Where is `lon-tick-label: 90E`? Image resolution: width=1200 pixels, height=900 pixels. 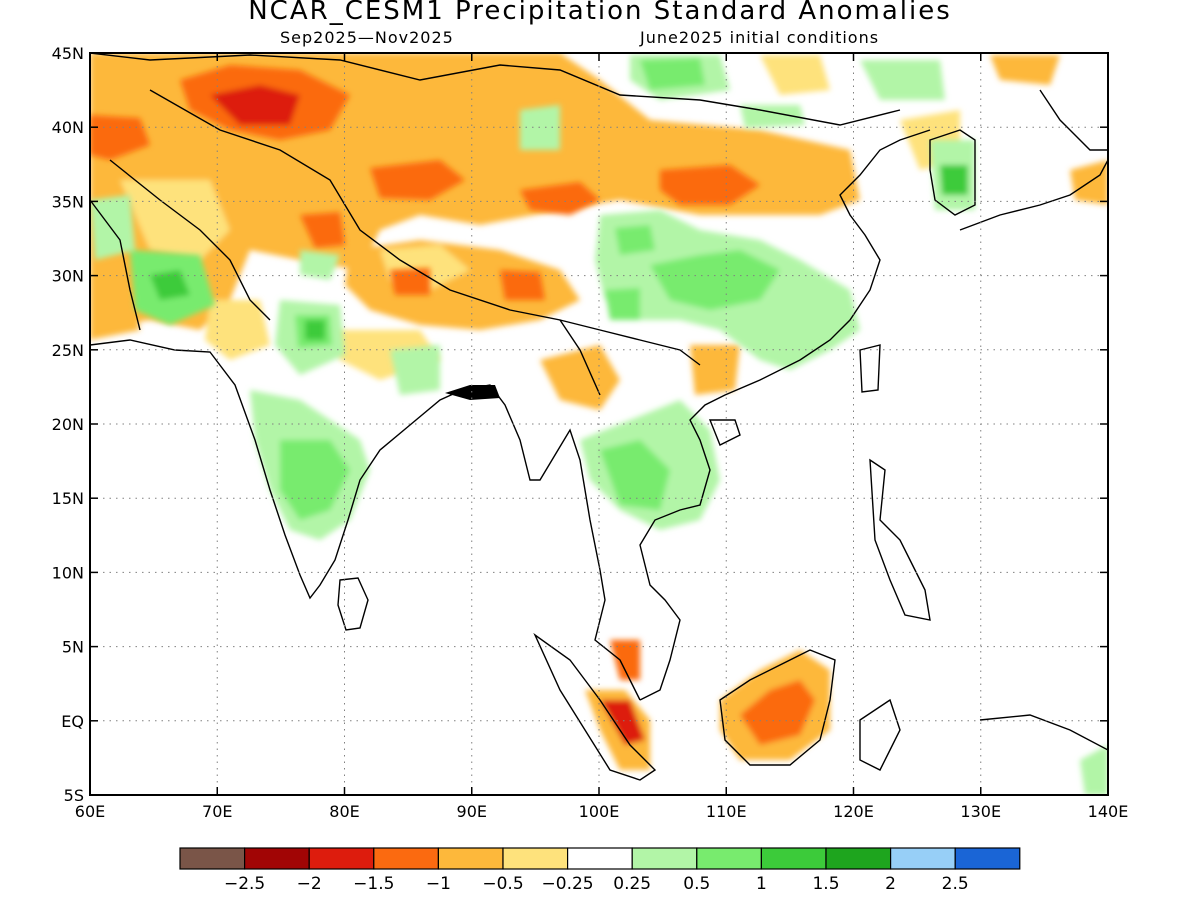 lon-tick-label: 90E is located at coordinates (472, 811).